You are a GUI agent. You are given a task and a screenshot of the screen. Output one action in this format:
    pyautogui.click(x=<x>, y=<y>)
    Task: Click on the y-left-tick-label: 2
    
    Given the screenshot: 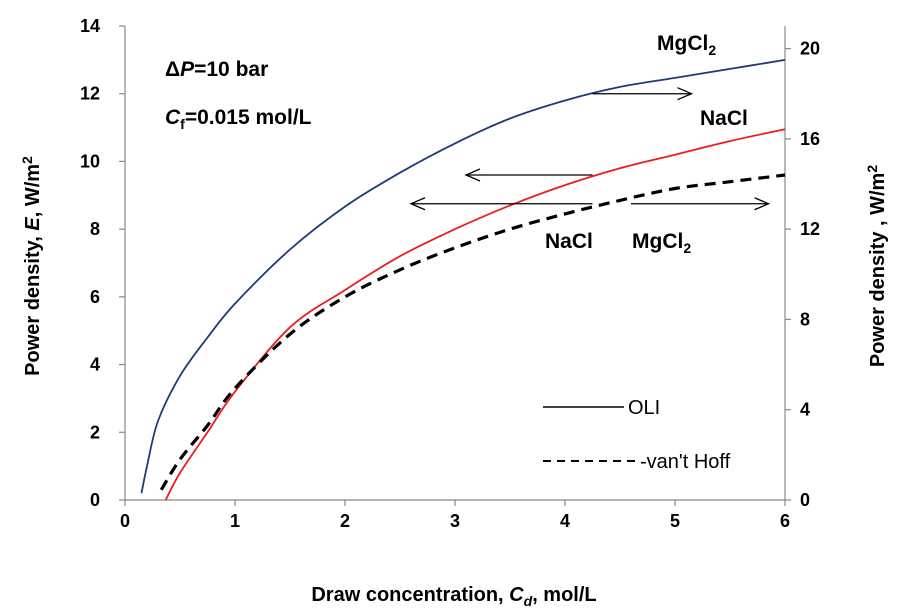 What is the action you would take?
    pyautogui.click(x=95, y=432)
    